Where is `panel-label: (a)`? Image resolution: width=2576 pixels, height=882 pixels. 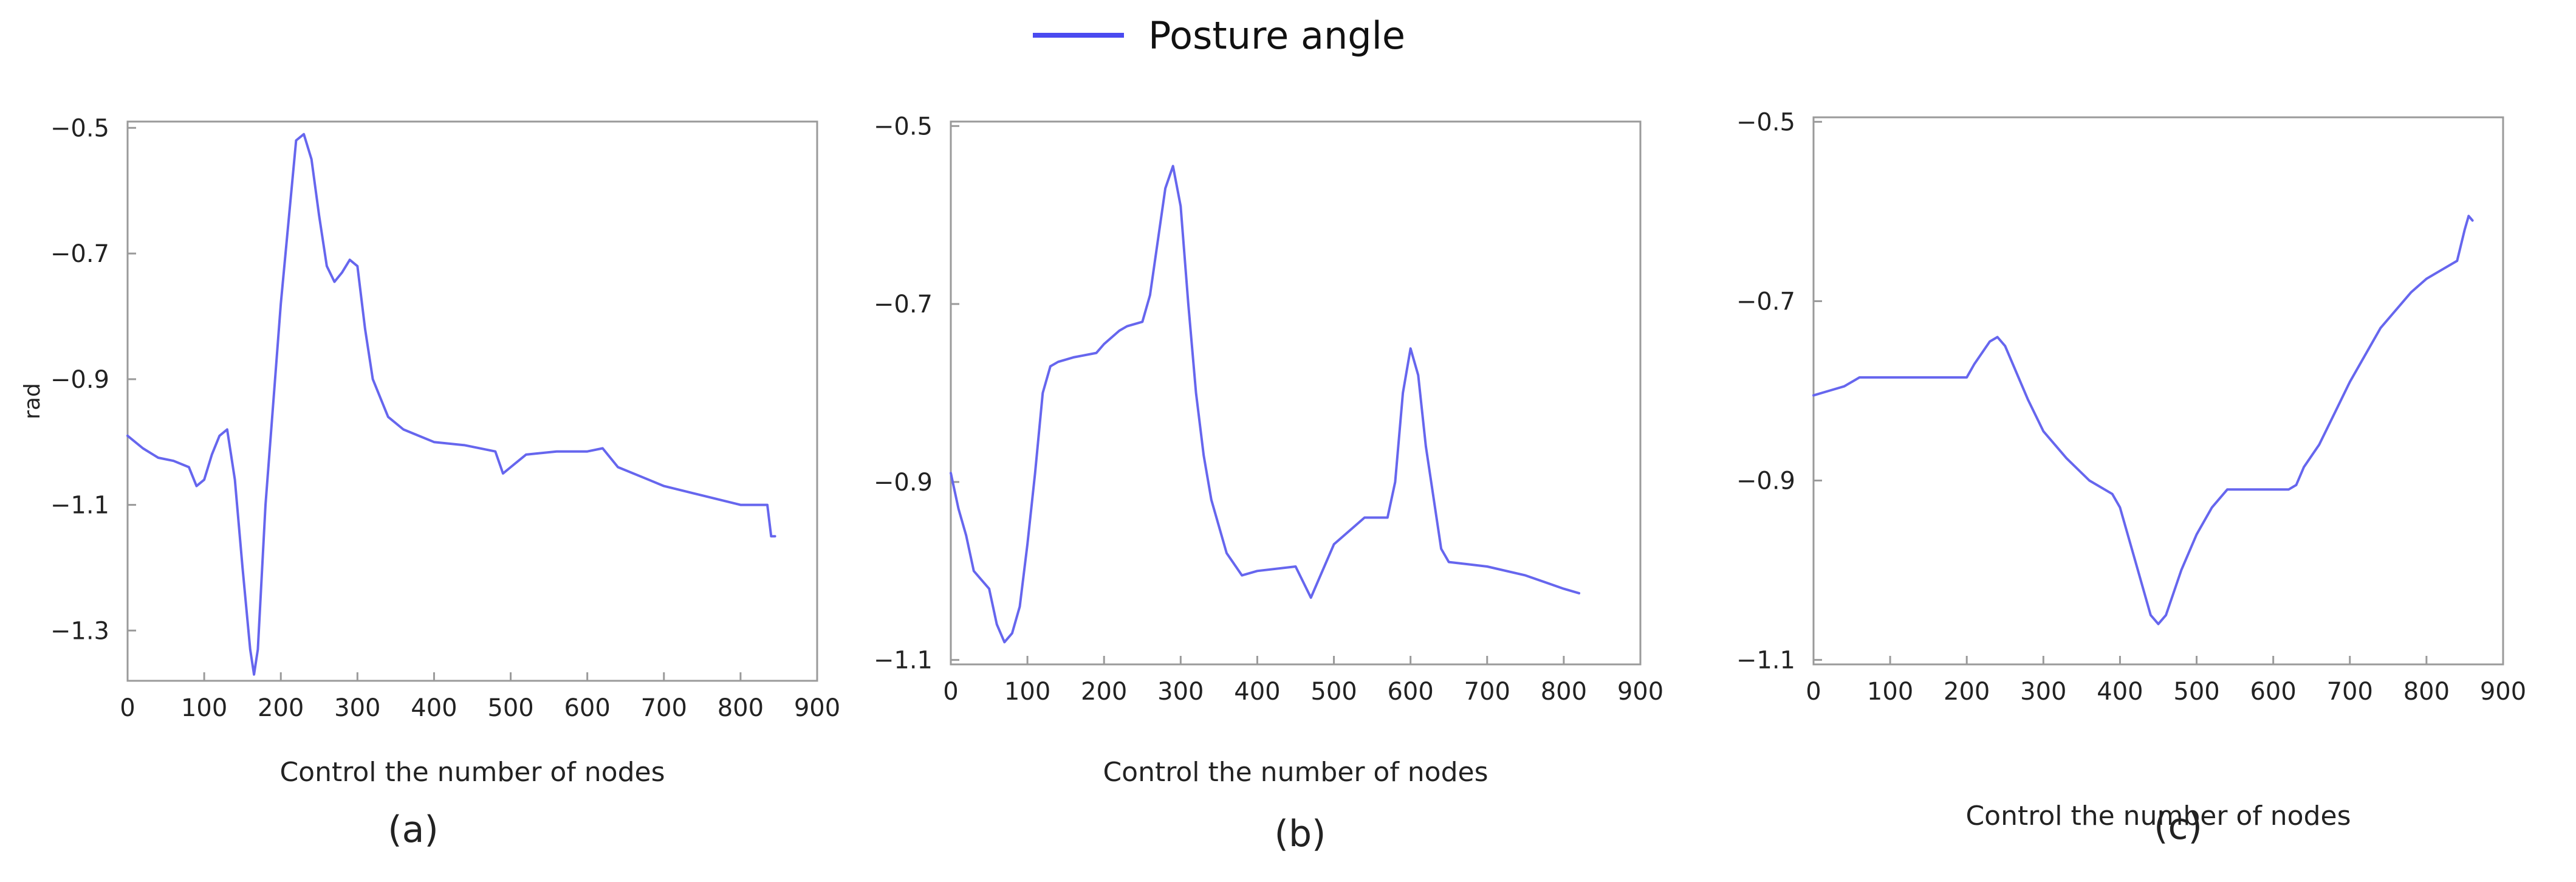
panel-label: (a) is located at coordinates (414, 829).